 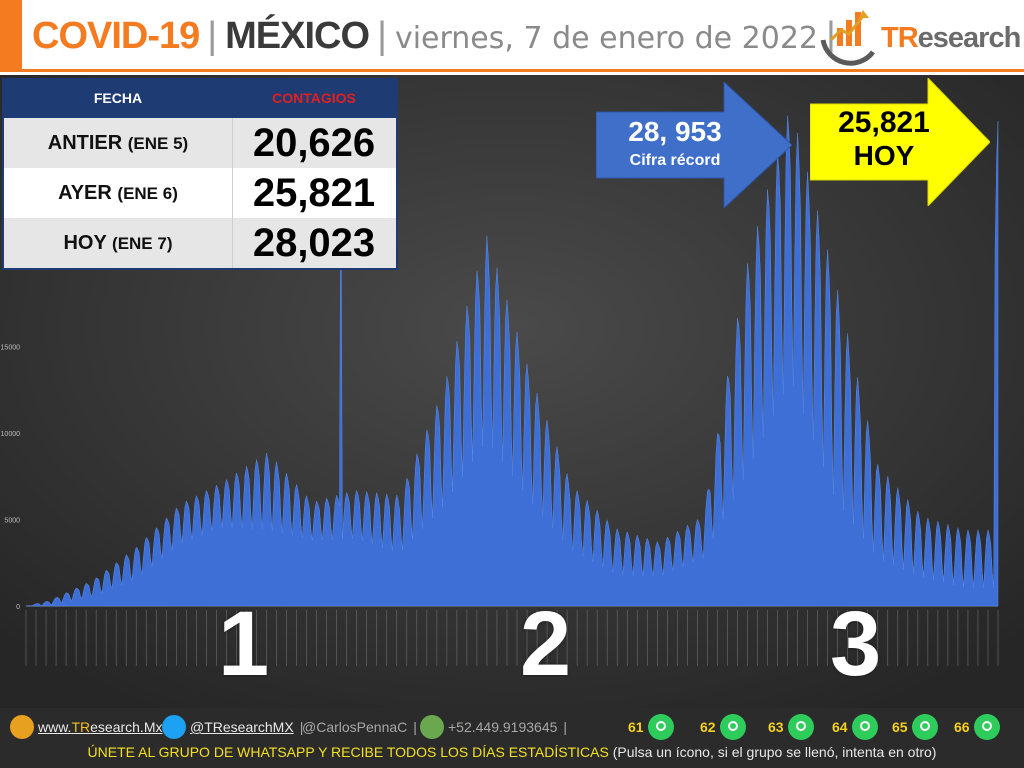 I want to click on today-callout-arrow: 25,821 HOY, so click(x=900, y=142).